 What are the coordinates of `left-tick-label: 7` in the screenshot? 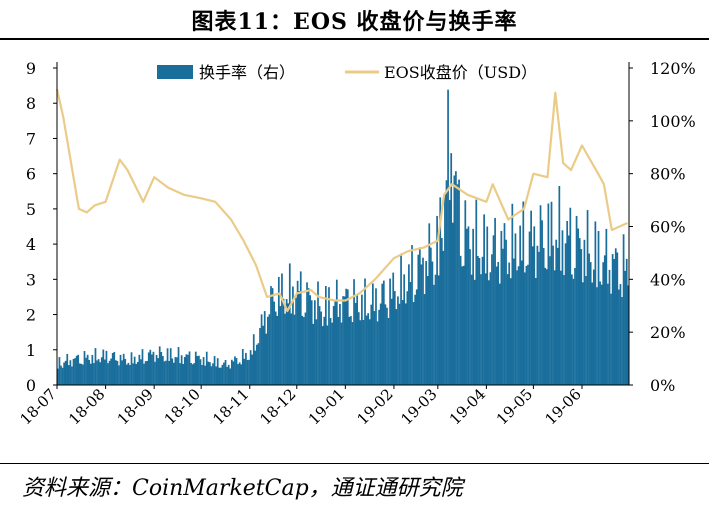 It's located at (31, 138).